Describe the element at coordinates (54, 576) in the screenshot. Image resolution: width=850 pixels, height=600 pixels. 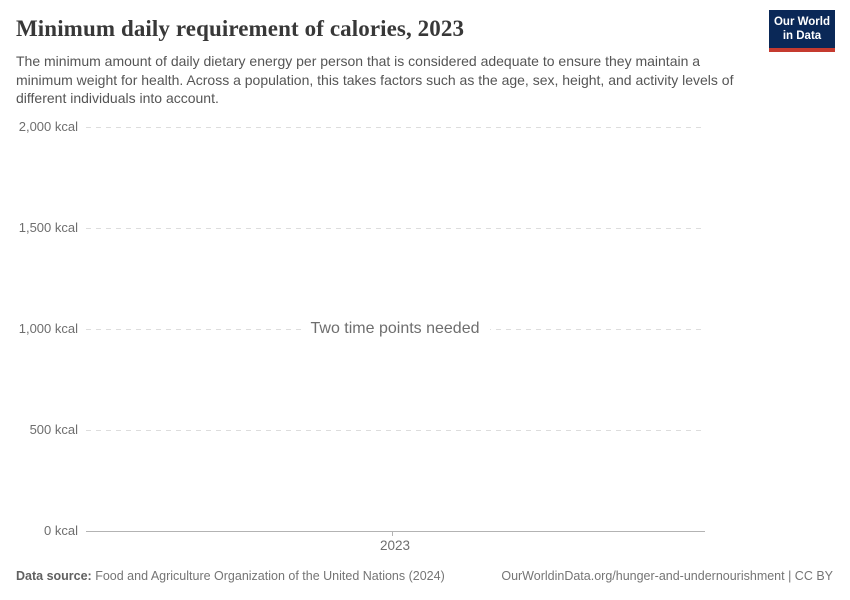
I see `data-source-label: Data source:` at that location.